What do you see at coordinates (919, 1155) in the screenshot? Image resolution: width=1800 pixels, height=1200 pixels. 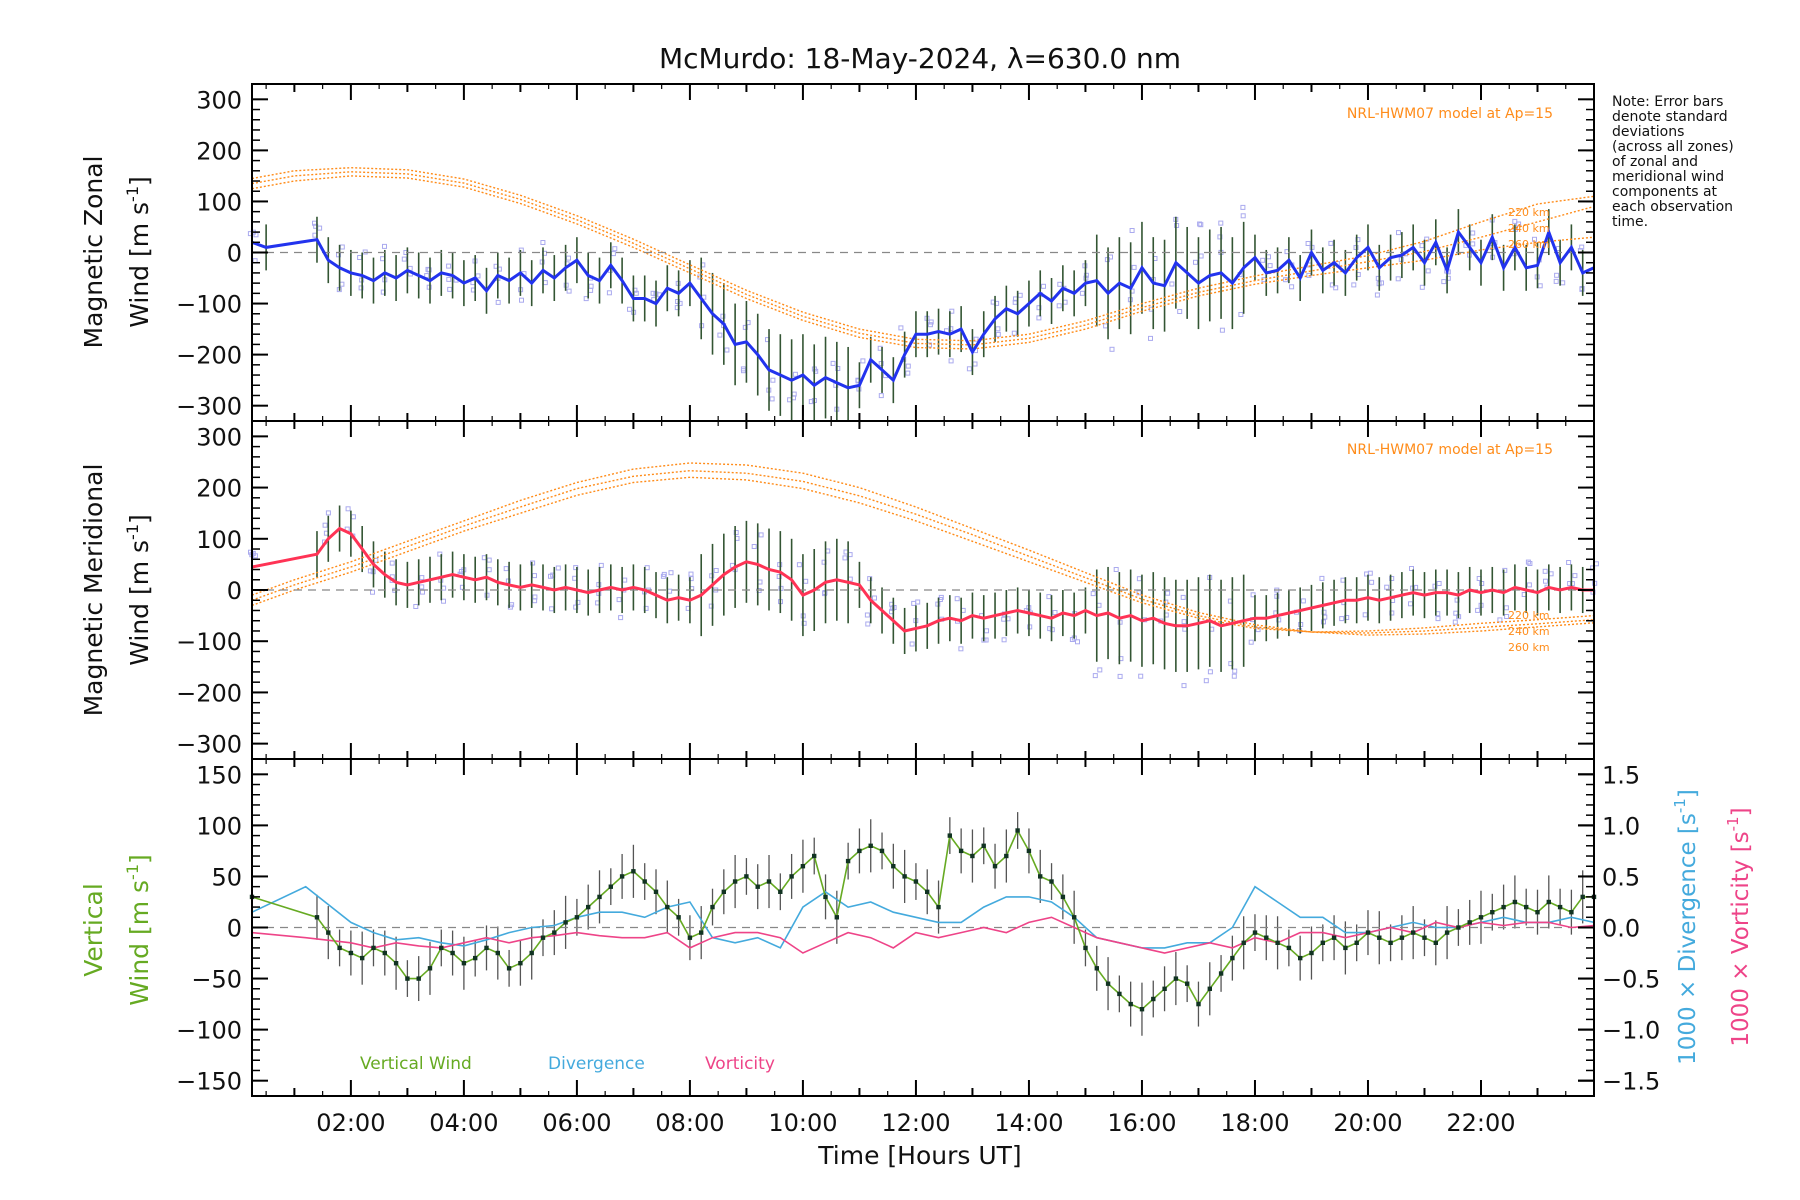 I see `x-axis-label: Time [Hours UT]` at bounding box center [919, 1155].